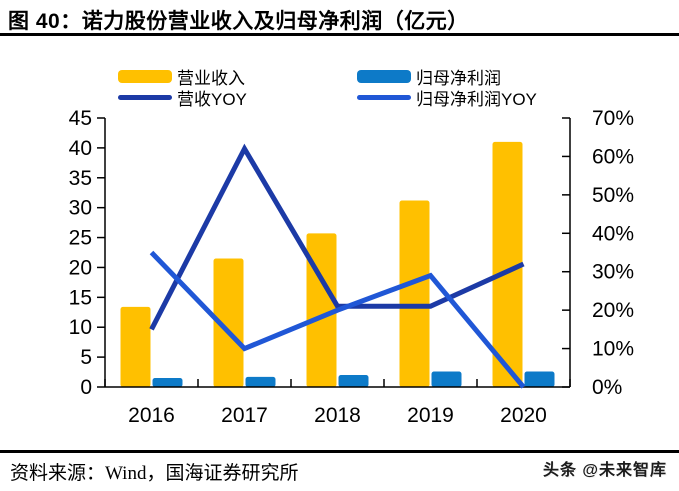 This screenshot has height=491, width=679. What do you see at coordinates (212, 99) in the screenshot?
I see `legend-label: 营收YOY` at bounding box center [212, 99].